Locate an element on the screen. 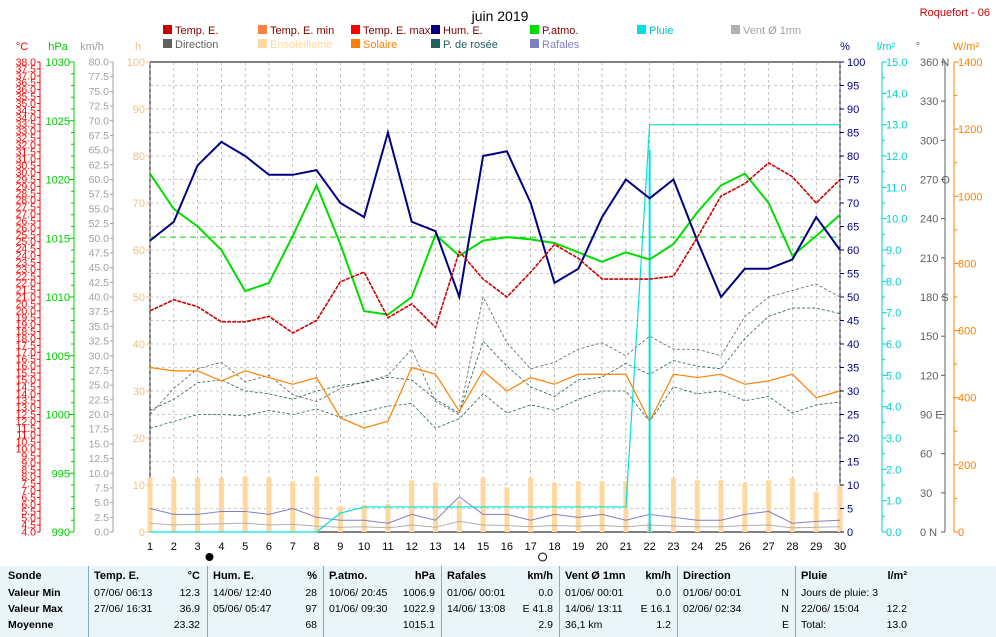  sun-axis-label: 30 is located at coordinates (139, 392).